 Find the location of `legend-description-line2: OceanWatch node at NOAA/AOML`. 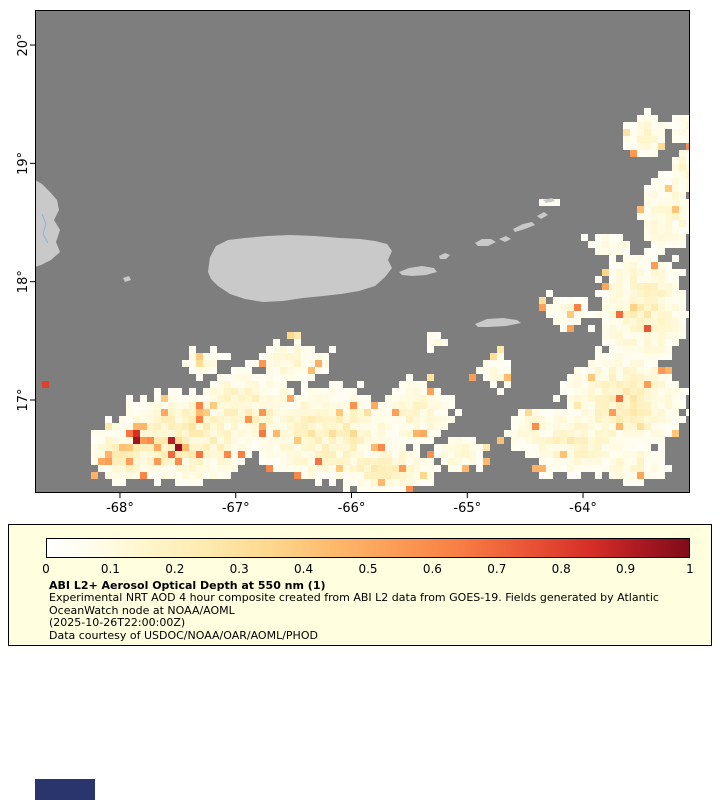

legend-description-line2: OceanWatch node at NOAA/AOML is located at coordinates (142, 610).